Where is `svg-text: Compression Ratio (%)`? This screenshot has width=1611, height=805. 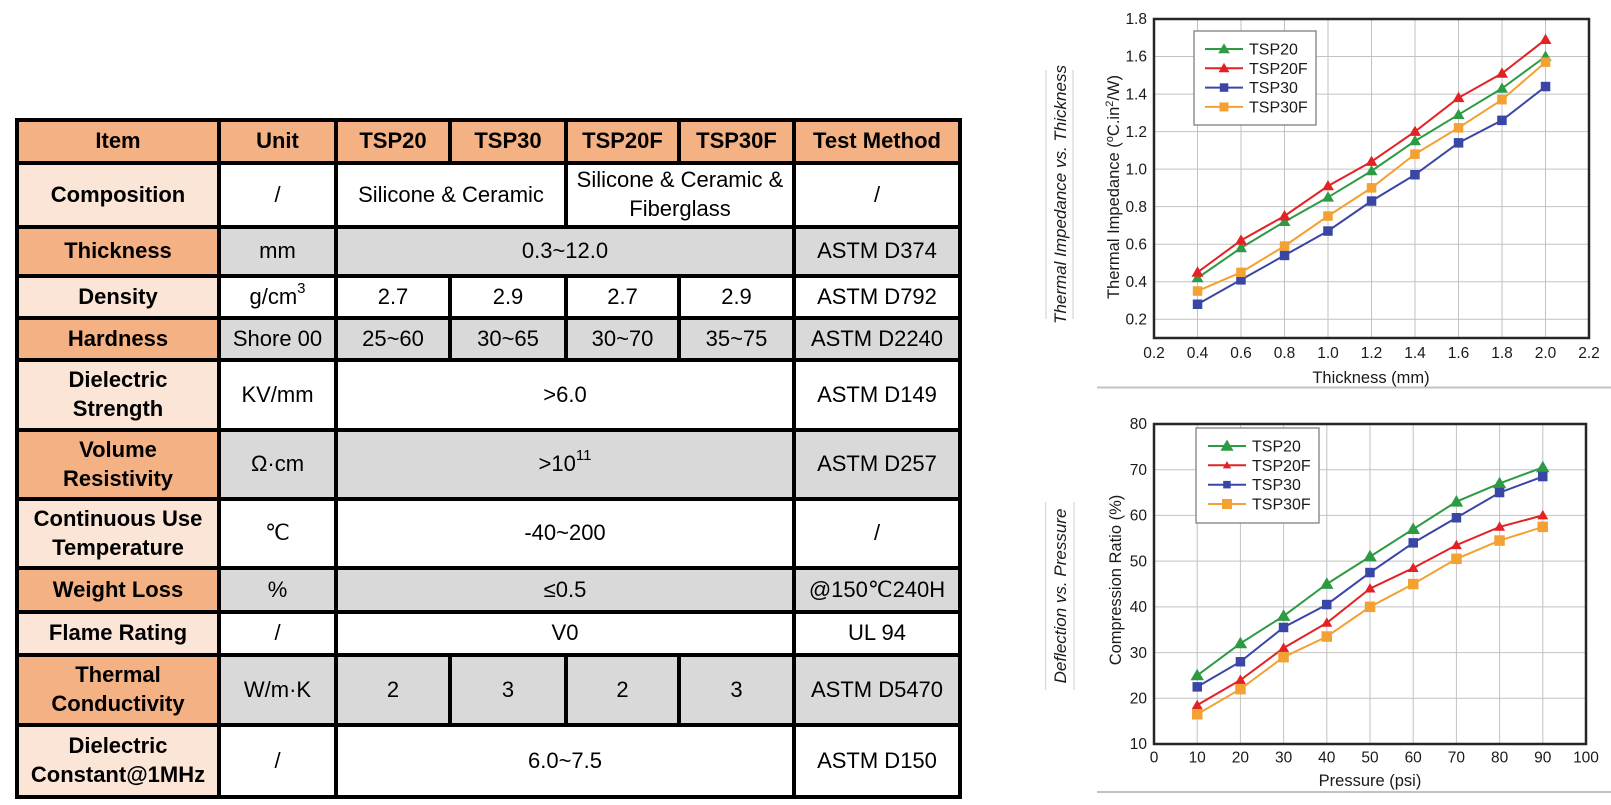 svg-text: Compression Ratio (%) is located at coordinates (1116, 580).